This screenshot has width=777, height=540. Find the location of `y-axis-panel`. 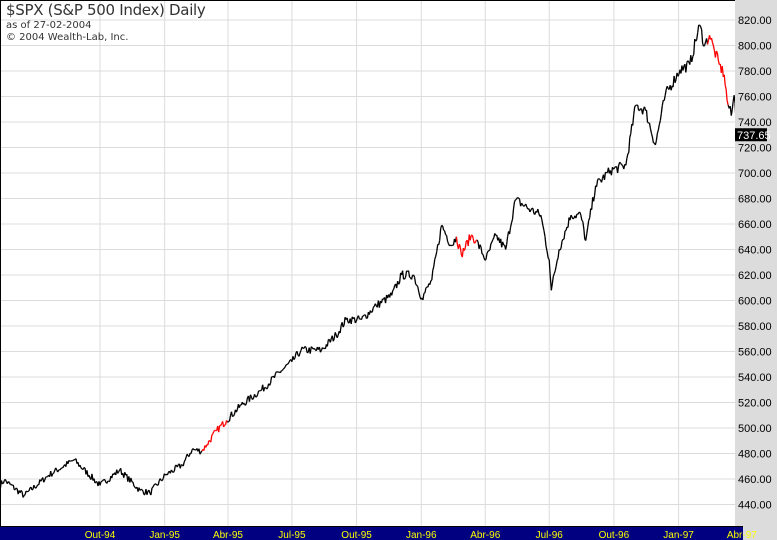

y-axis-panel is located at coordinates (756, 270).